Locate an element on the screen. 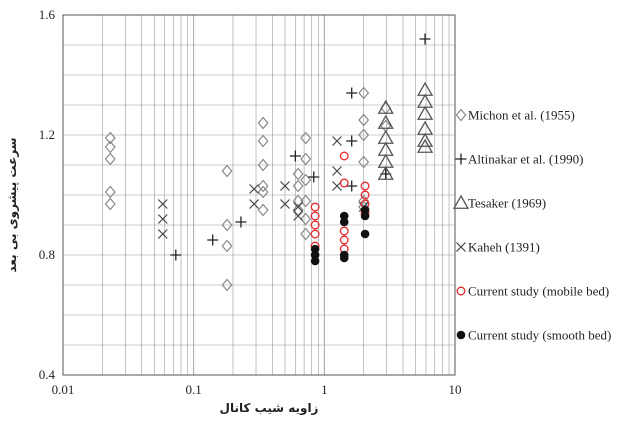 The image size is (626, 427). legend-label: Current study (mobile bed) is located at coordinates (538, 291).